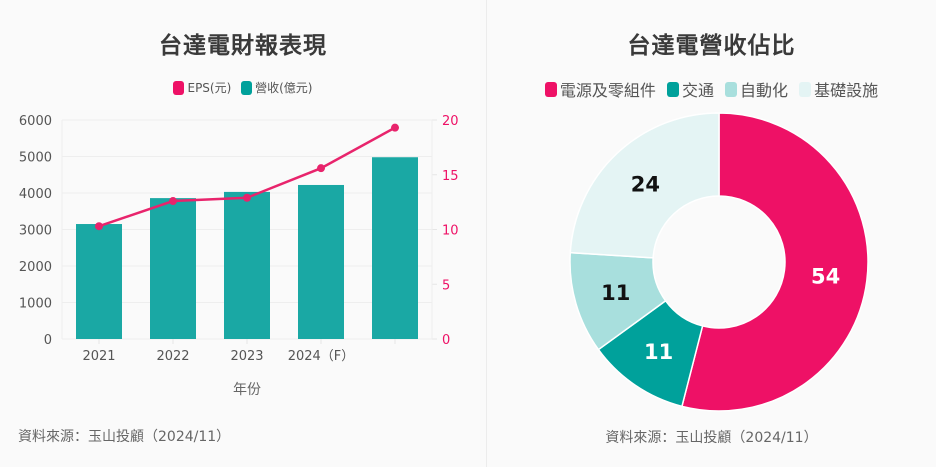 The width and height of the screenshot is (936, 467). I want to click on y-right-tick-label: 20, so click(450, 121).